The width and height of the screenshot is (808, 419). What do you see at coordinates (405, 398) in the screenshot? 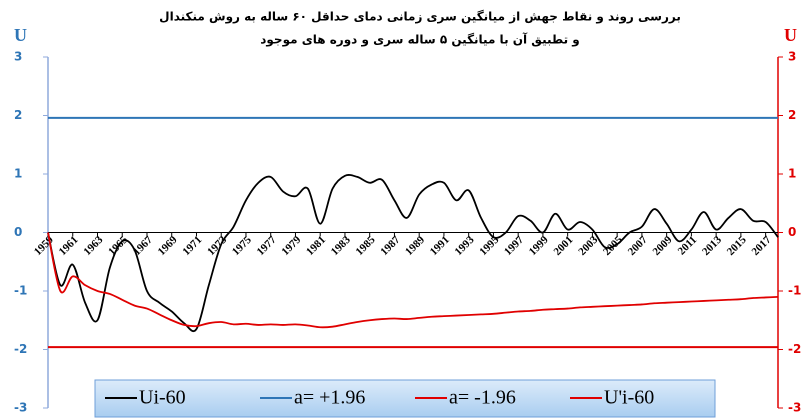
I see `legend-box` at bounding box center [405, 398].